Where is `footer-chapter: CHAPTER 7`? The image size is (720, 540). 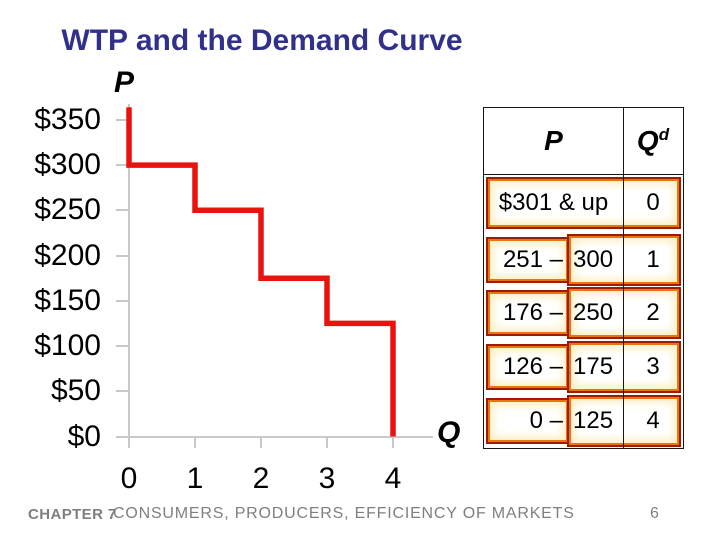 footer-chapter: CHAPTER 7 is located at coordinates (72, 514).